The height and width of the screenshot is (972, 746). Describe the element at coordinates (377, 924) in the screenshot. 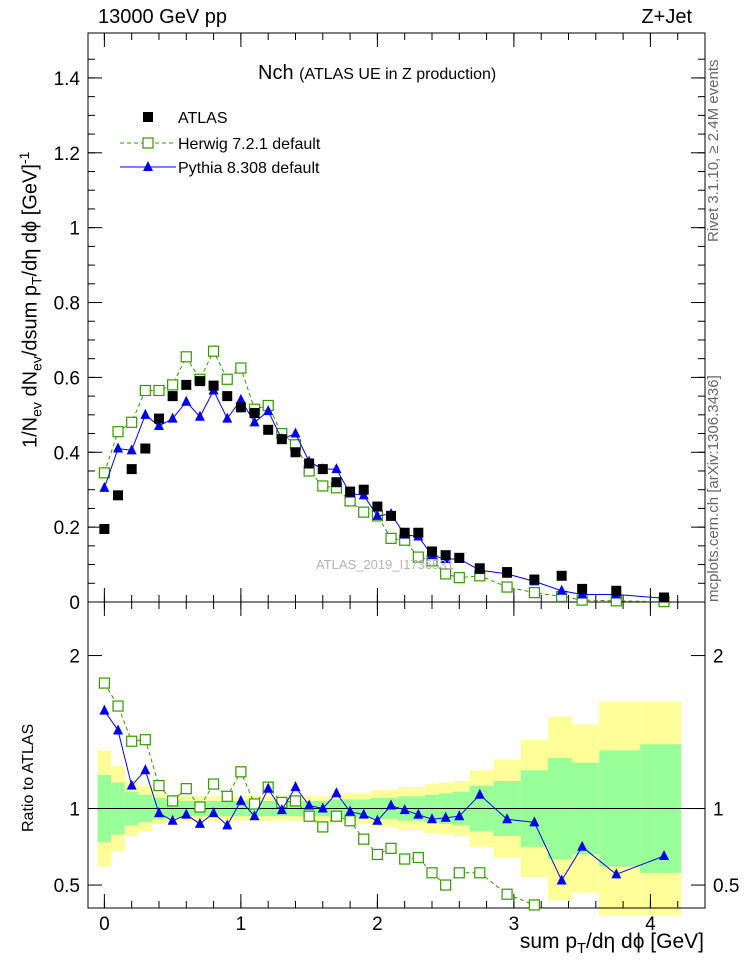

I see `x-tick-label: 2` at that location.